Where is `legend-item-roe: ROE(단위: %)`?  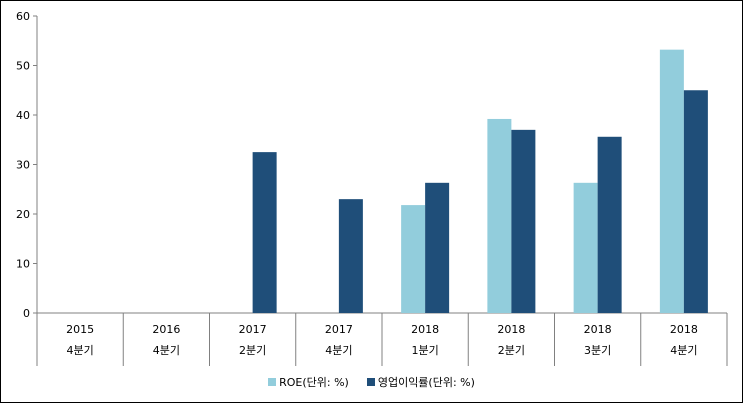 legend-item-roe: ROE(단위: %) is located at coordinates (308, 382).